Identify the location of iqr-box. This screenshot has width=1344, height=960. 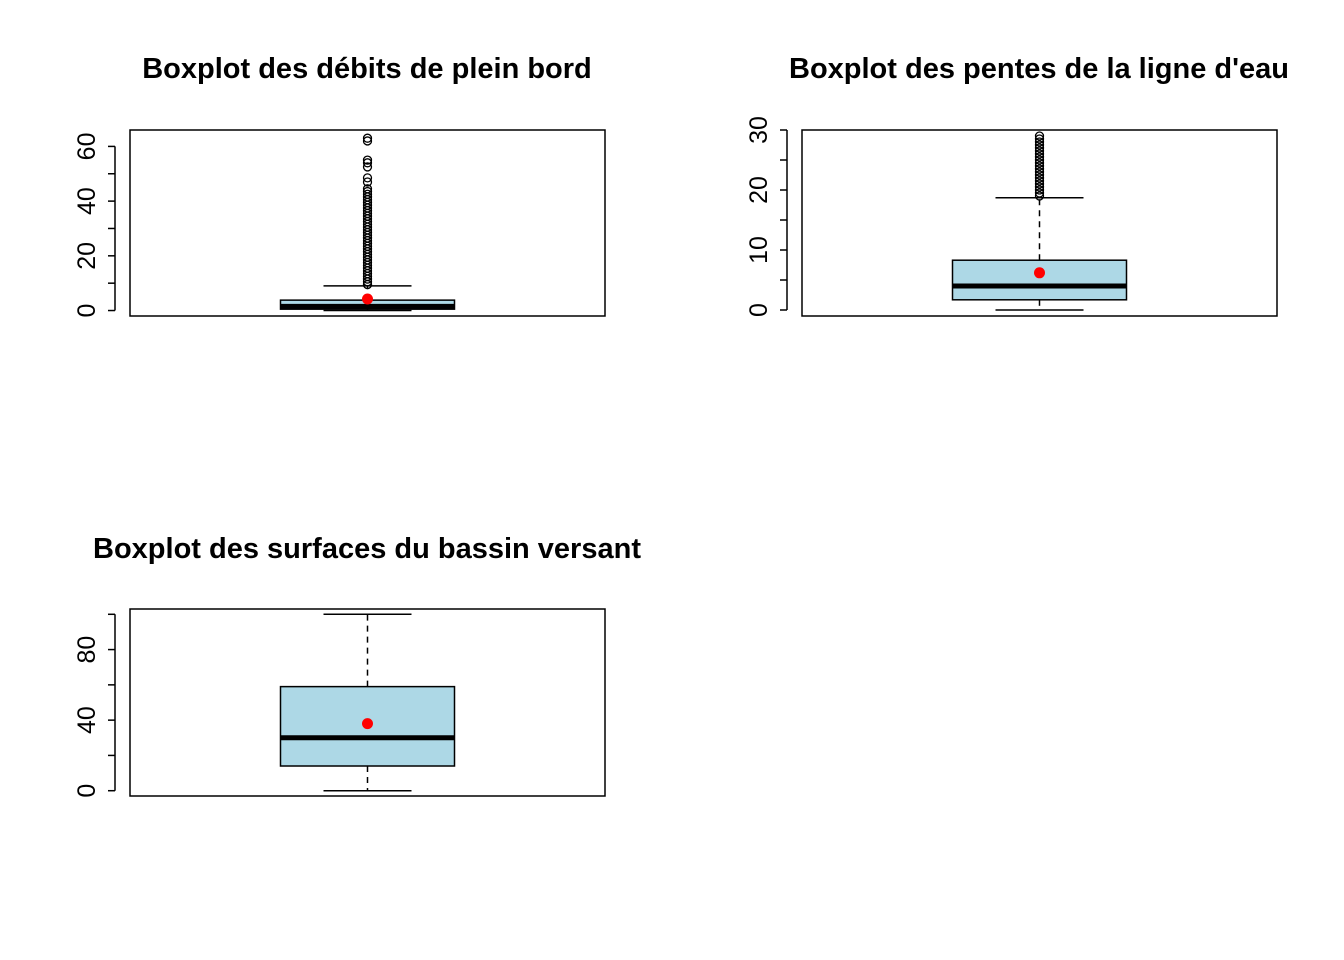
(1039, 280).